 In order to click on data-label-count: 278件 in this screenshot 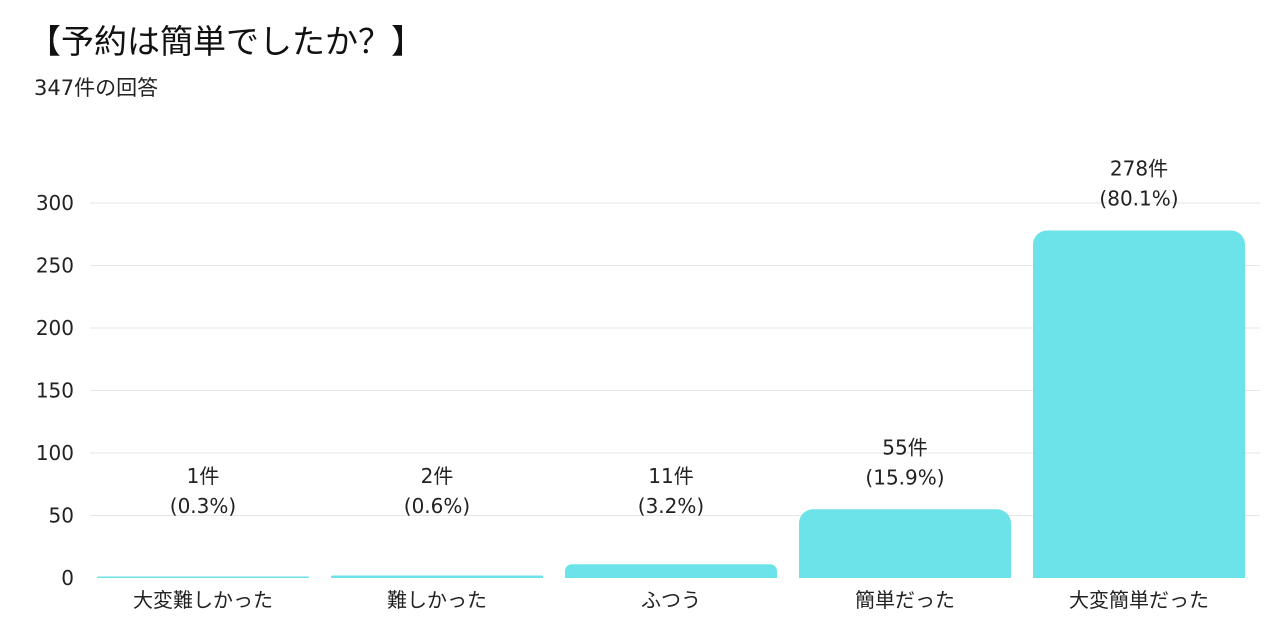, I will do `click(1139, 169)`.